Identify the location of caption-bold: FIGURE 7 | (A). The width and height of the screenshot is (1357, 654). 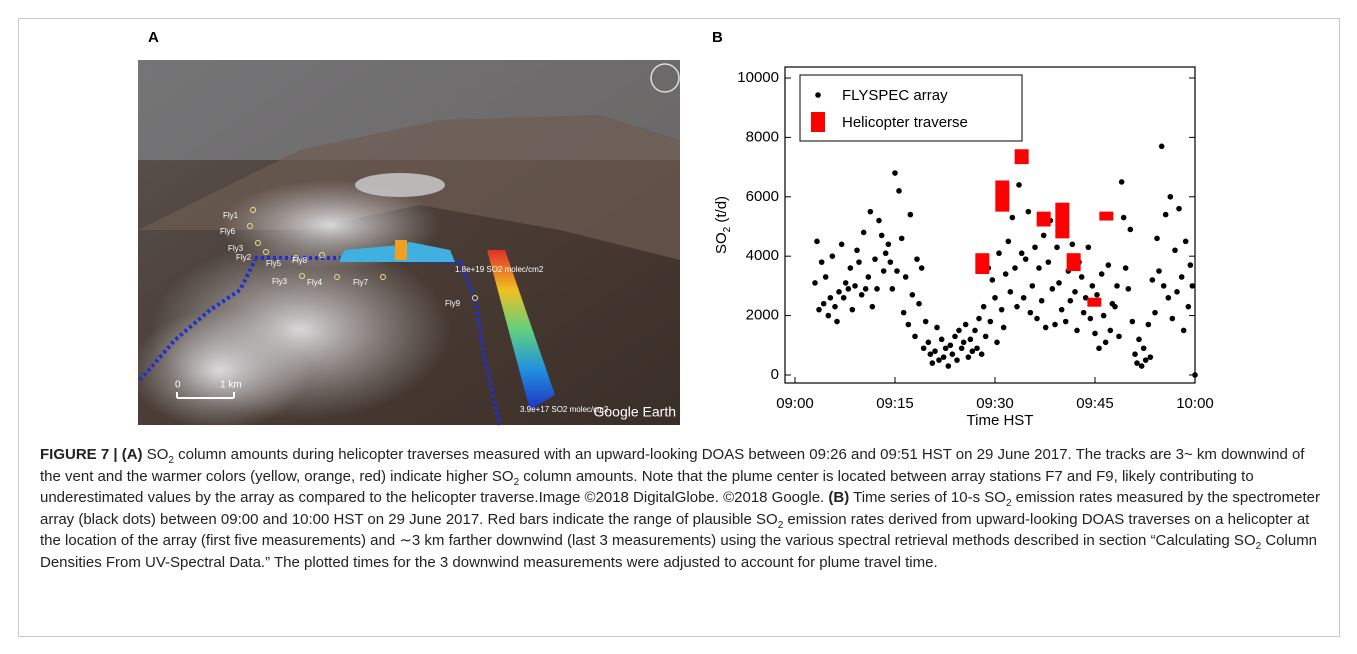
(91, 454).